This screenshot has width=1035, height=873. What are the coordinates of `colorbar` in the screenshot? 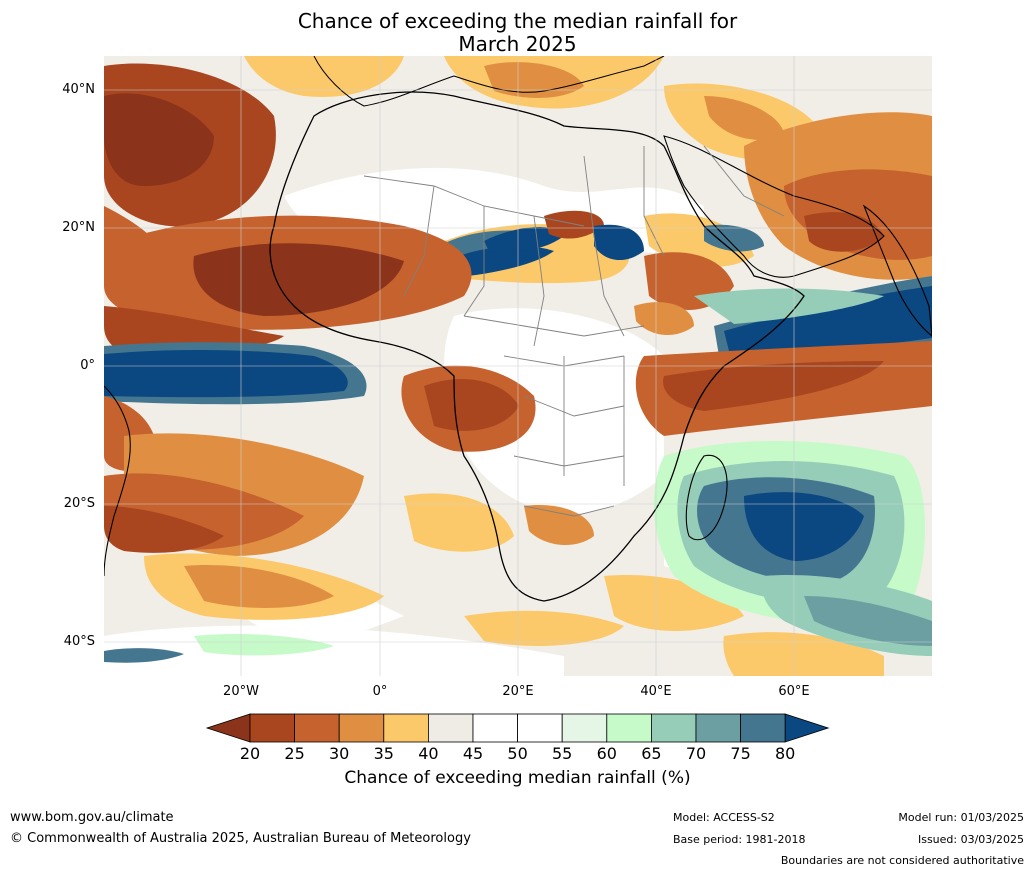 It's located at (517, 728).